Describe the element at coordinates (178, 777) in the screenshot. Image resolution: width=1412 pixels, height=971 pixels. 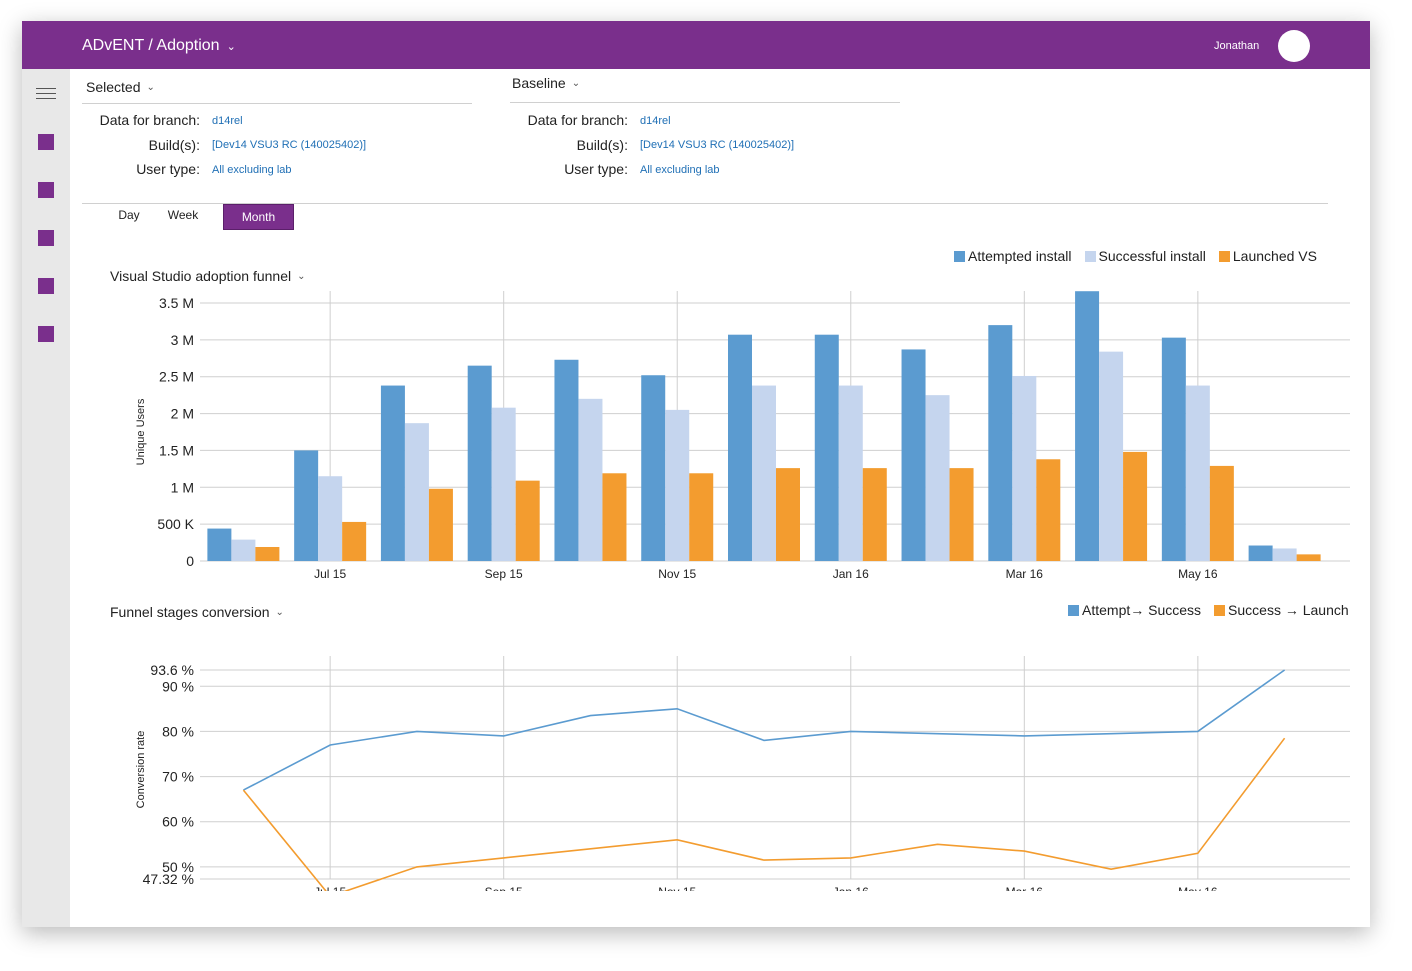
I see `y-tick-label: 70 %` at that location.